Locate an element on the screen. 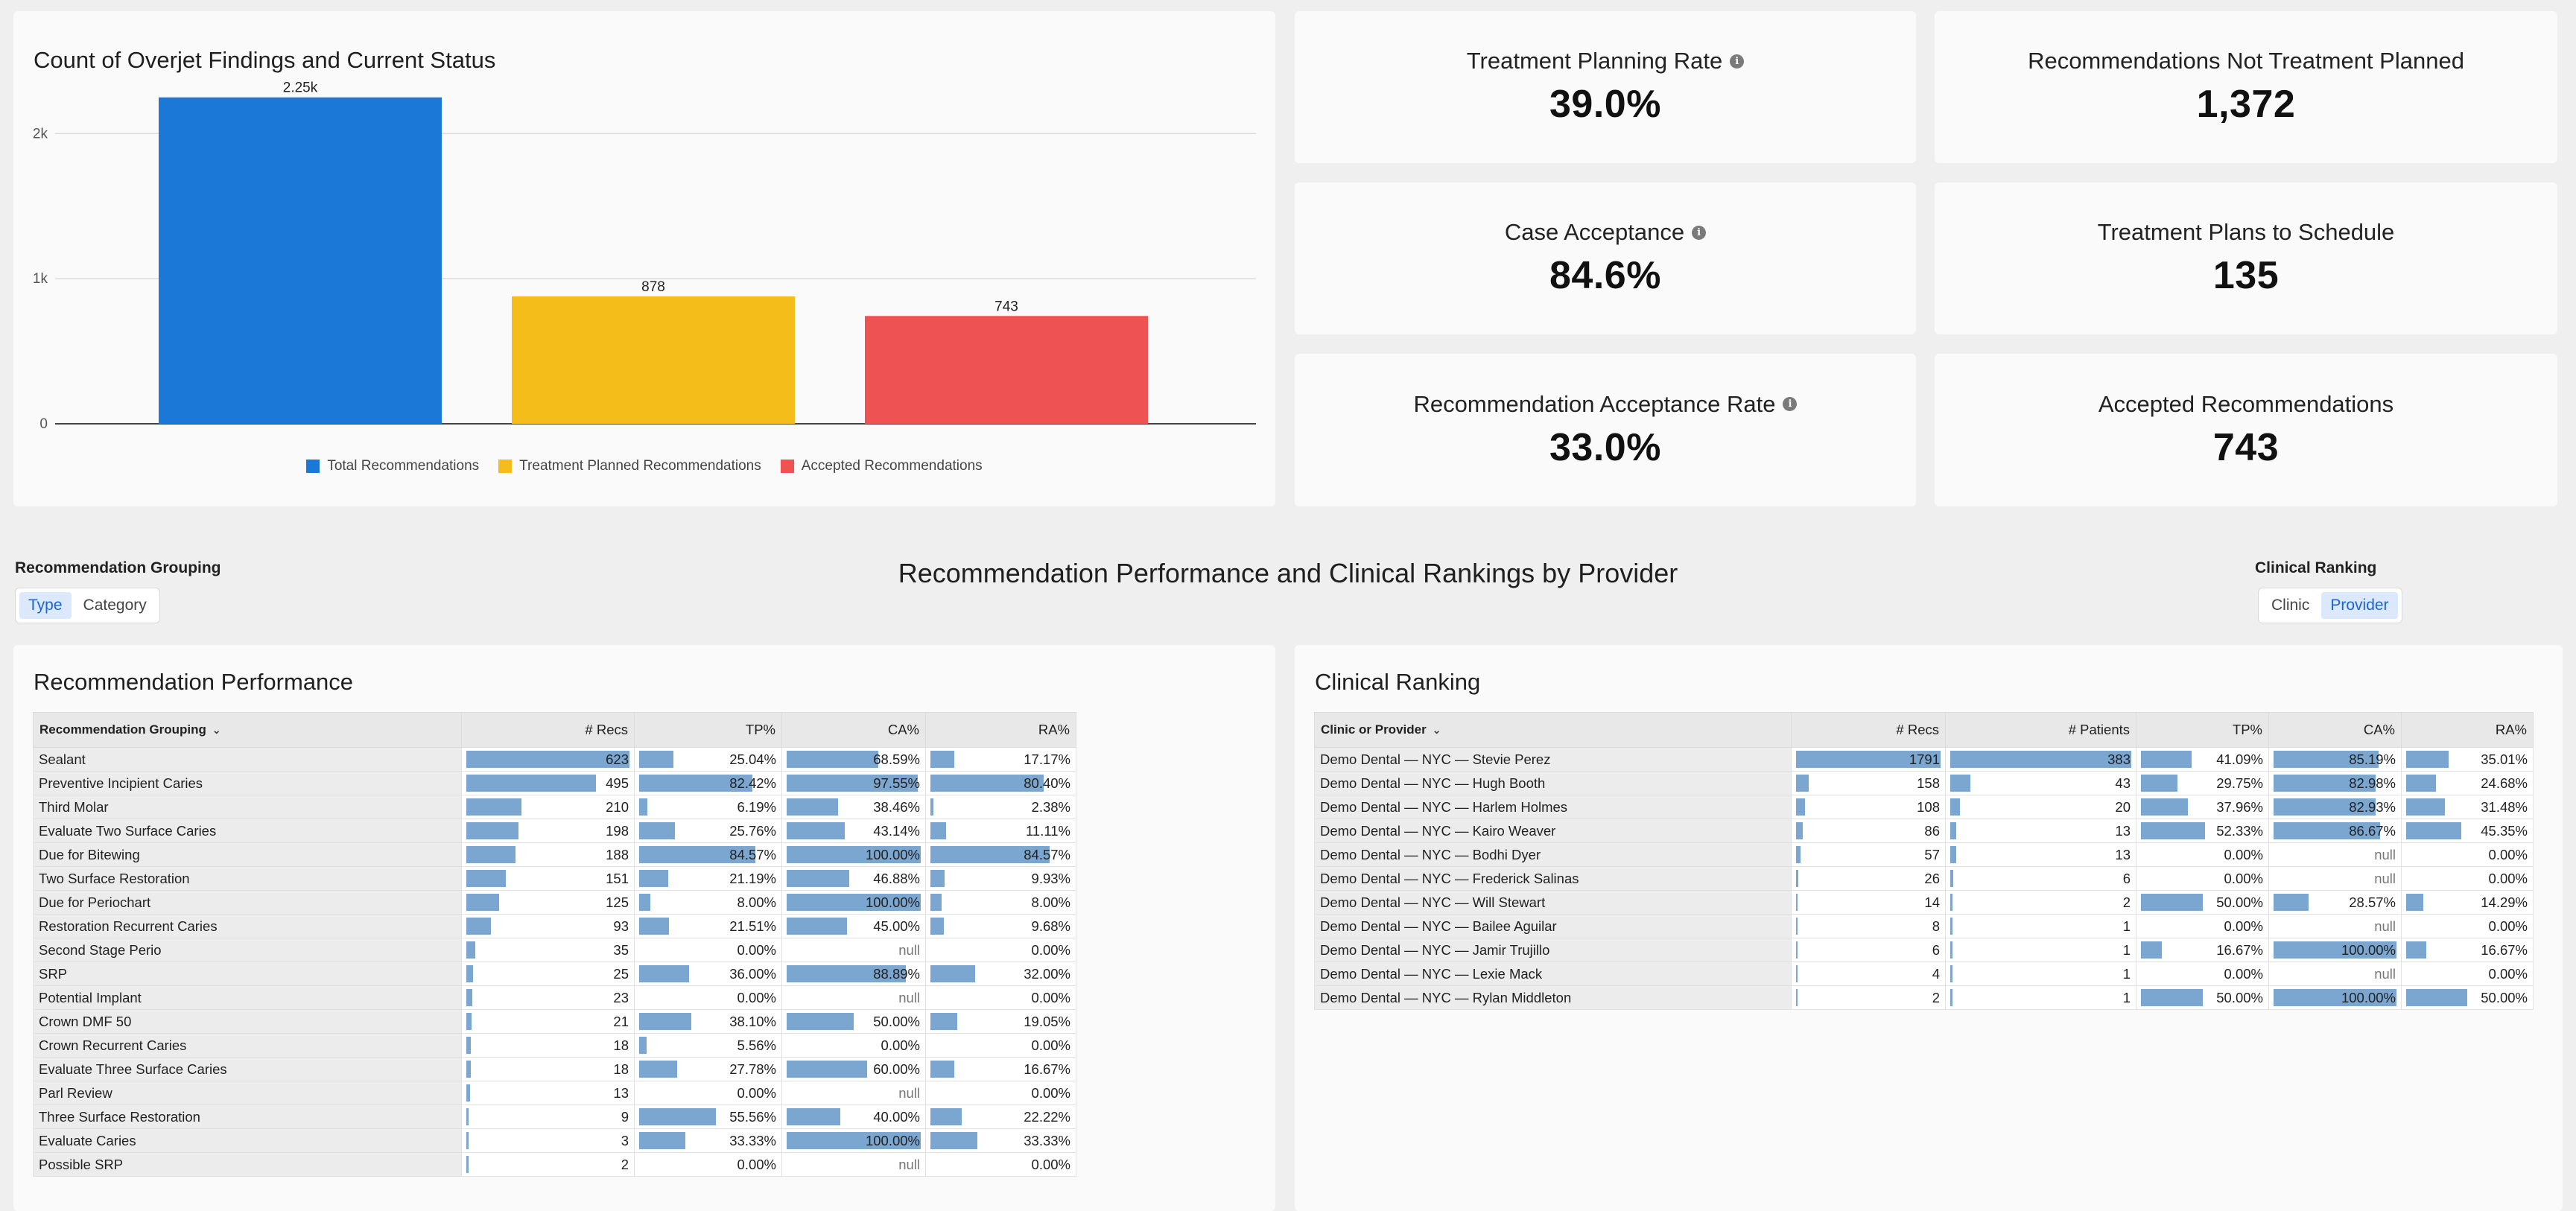 This screenshot has height=1211, width=2576. table-row: Potential Implant 23 0.00% null 0.00% is located at coordinates (555, 998).